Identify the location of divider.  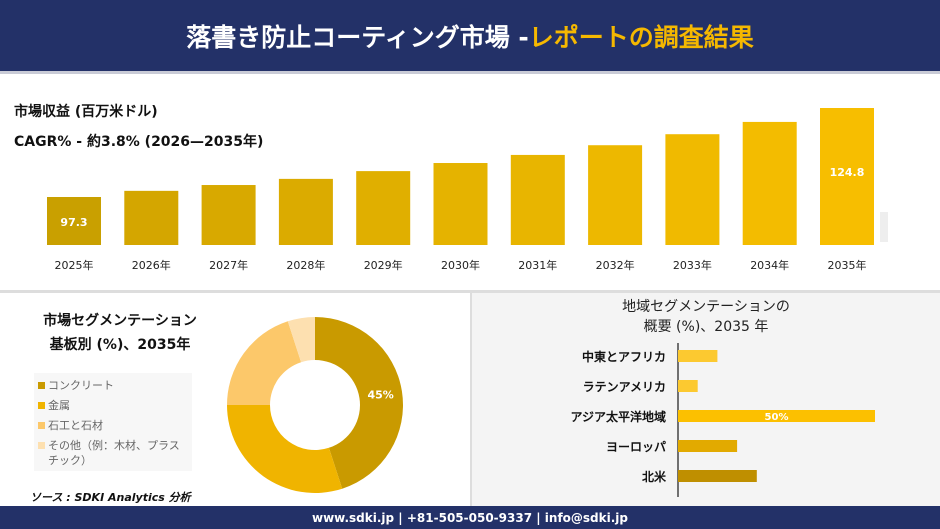
(470, 291).